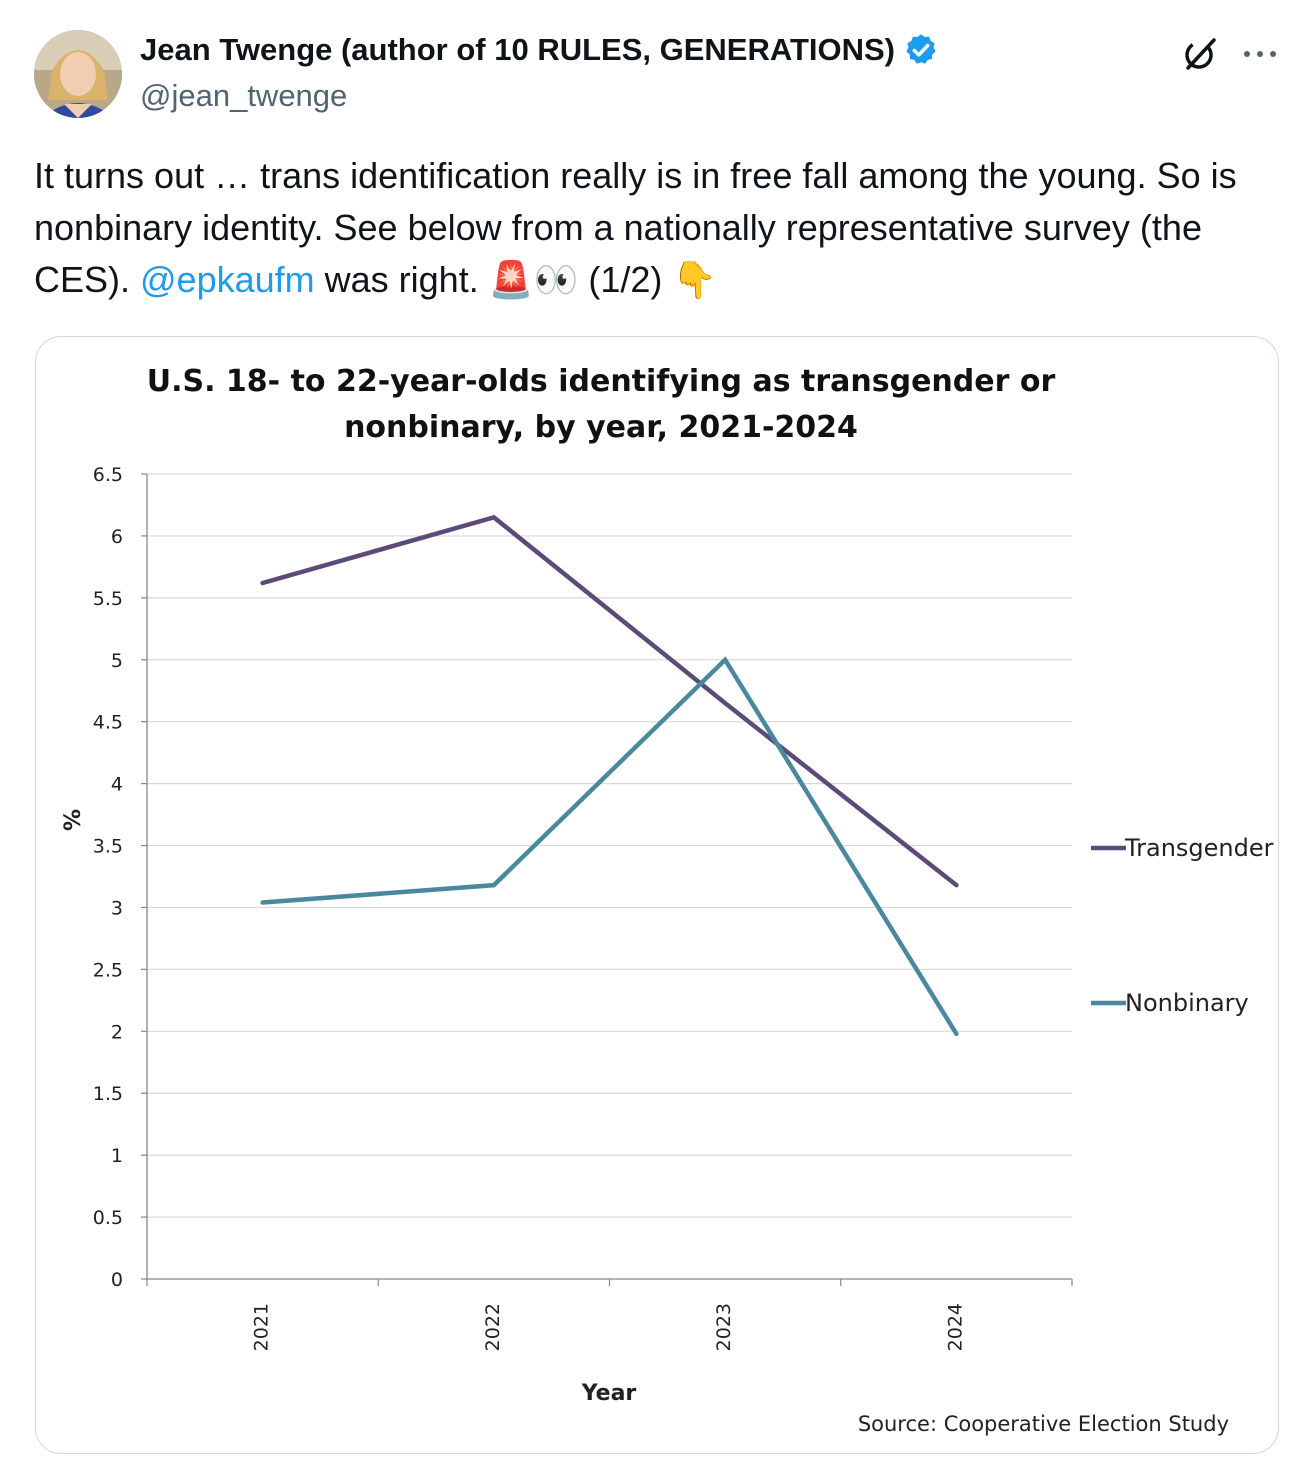 The height and width of the screenshot is (1476, 1314). Describe the element at coordinates (921, 49) in the screenshot. I see `verified-badge-icon` at that location.